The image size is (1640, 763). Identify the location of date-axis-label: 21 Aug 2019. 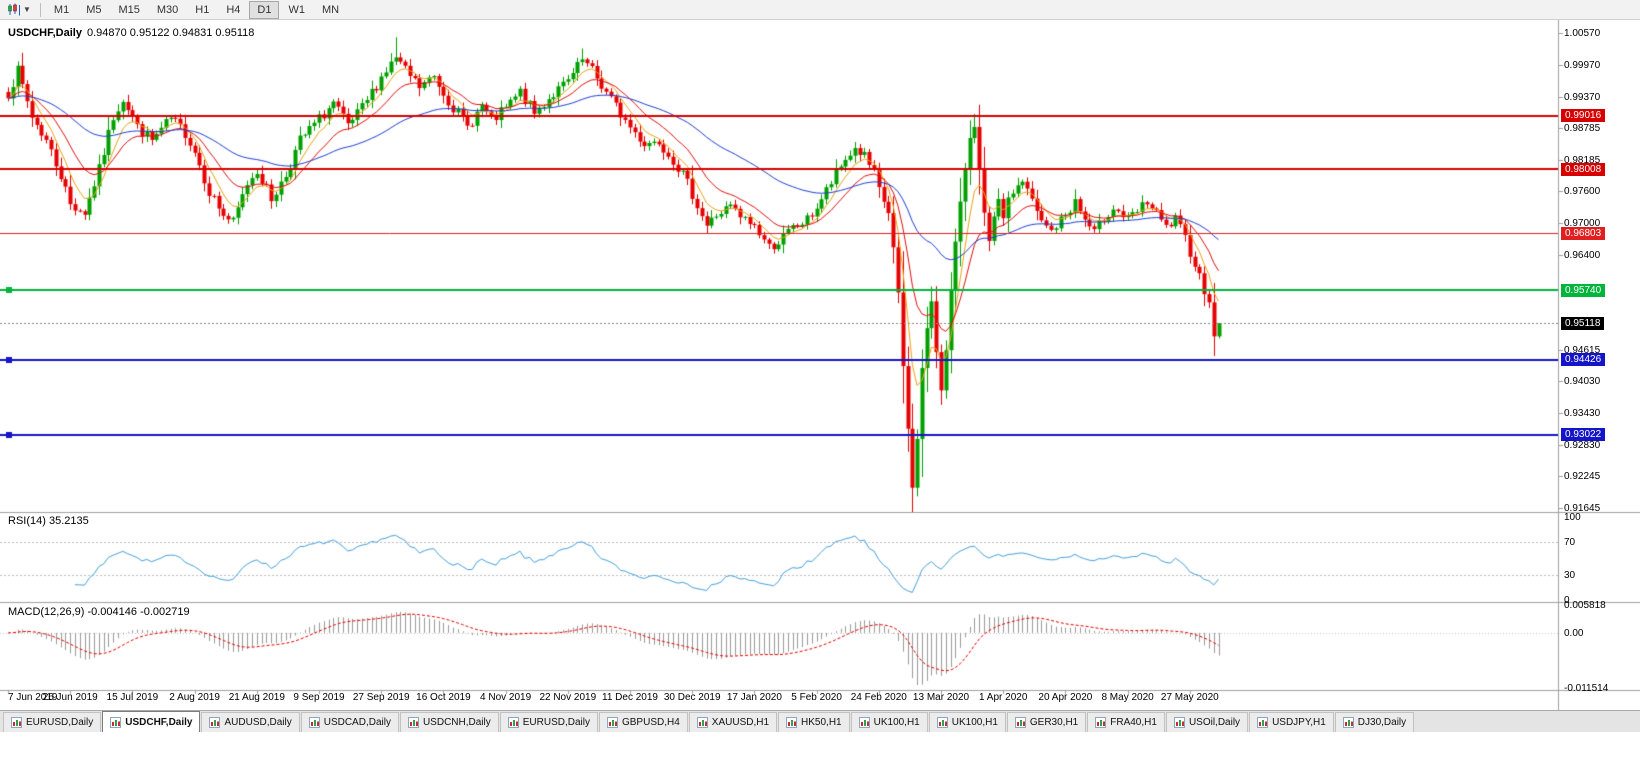
(256, 697).